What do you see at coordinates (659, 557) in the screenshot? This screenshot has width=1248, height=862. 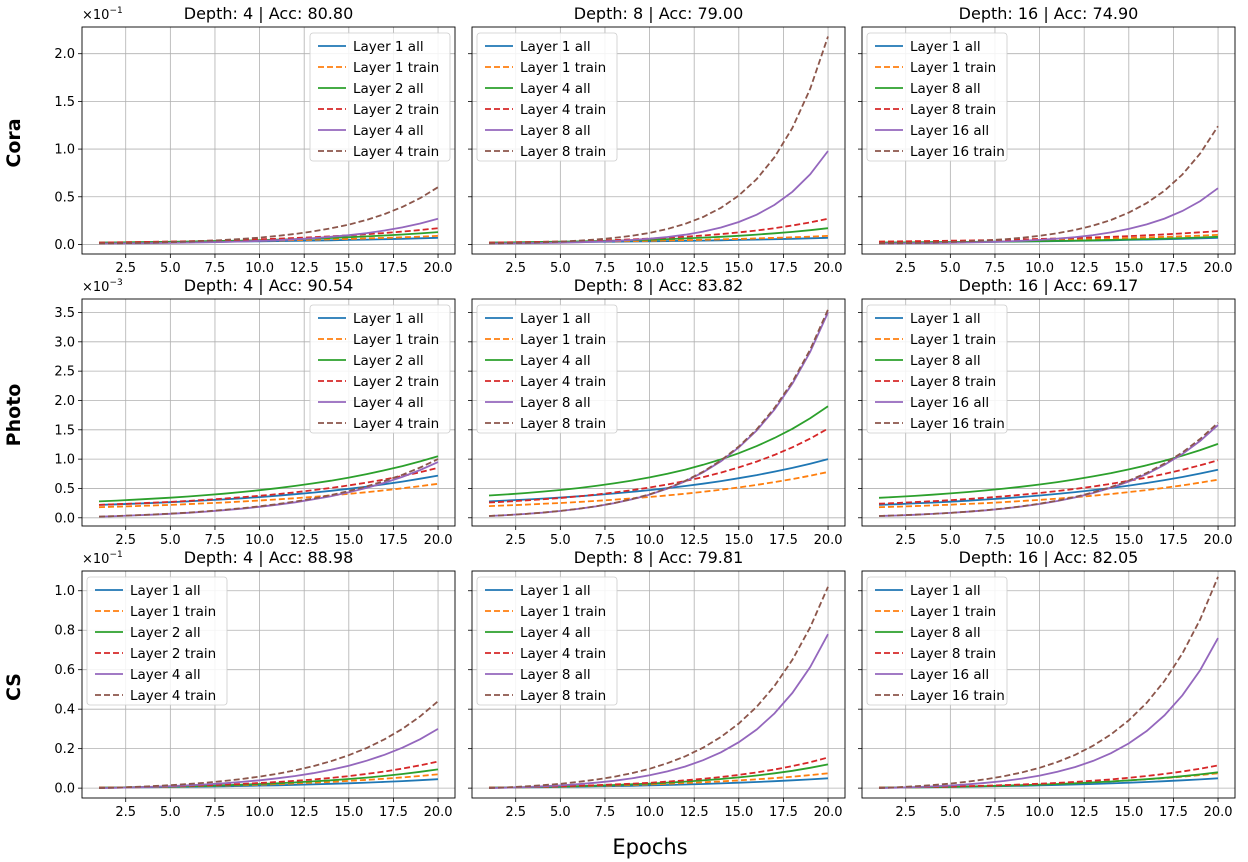 I see `subplot-title: Depth: 8 | Acc: 79.81` at bounding box center [659, 557].